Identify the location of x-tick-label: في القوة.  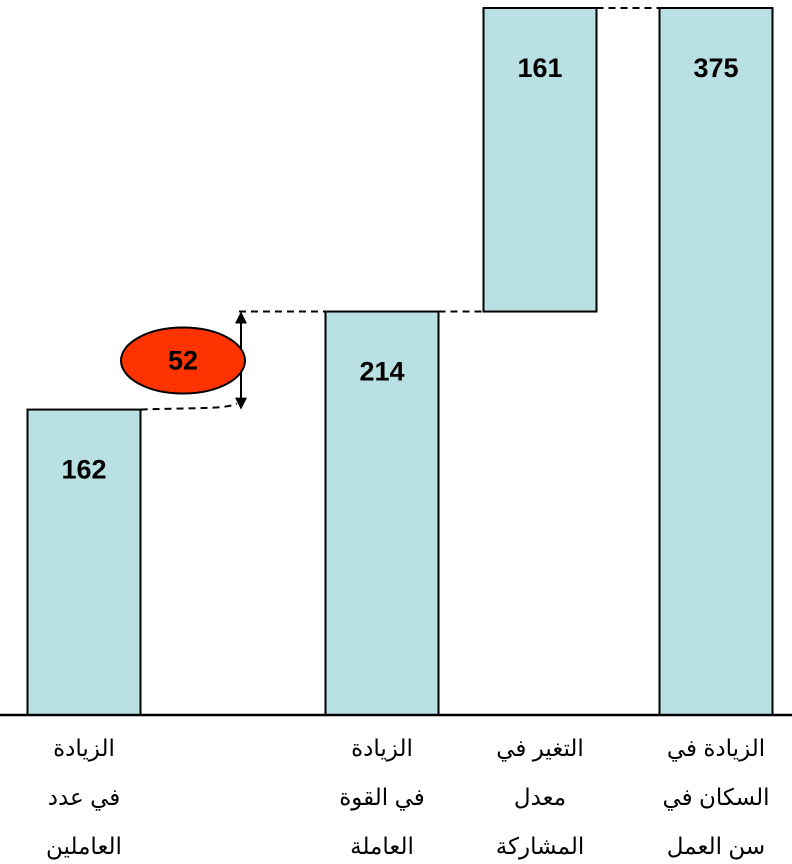
(382, 797).